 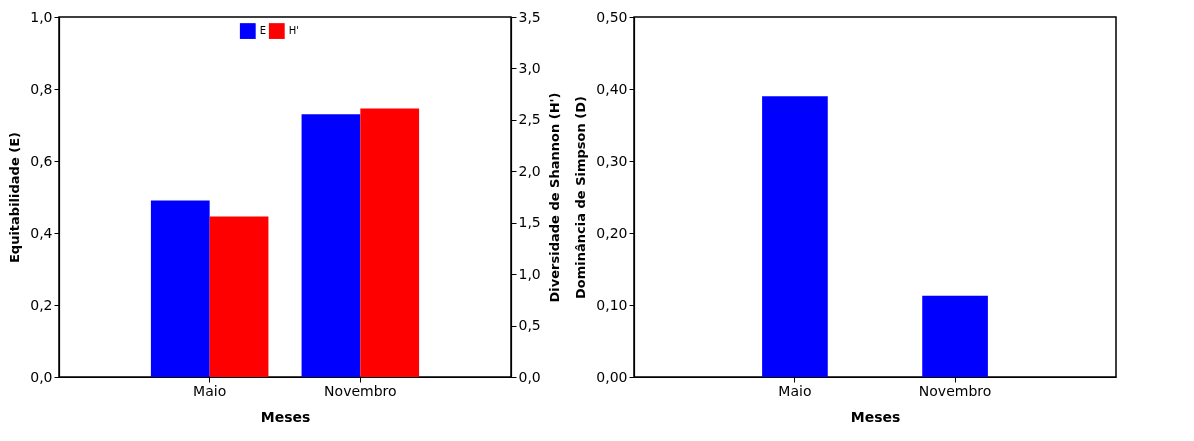 I want to click on y-tick-label: 0,0, so click(x=41, y=376).